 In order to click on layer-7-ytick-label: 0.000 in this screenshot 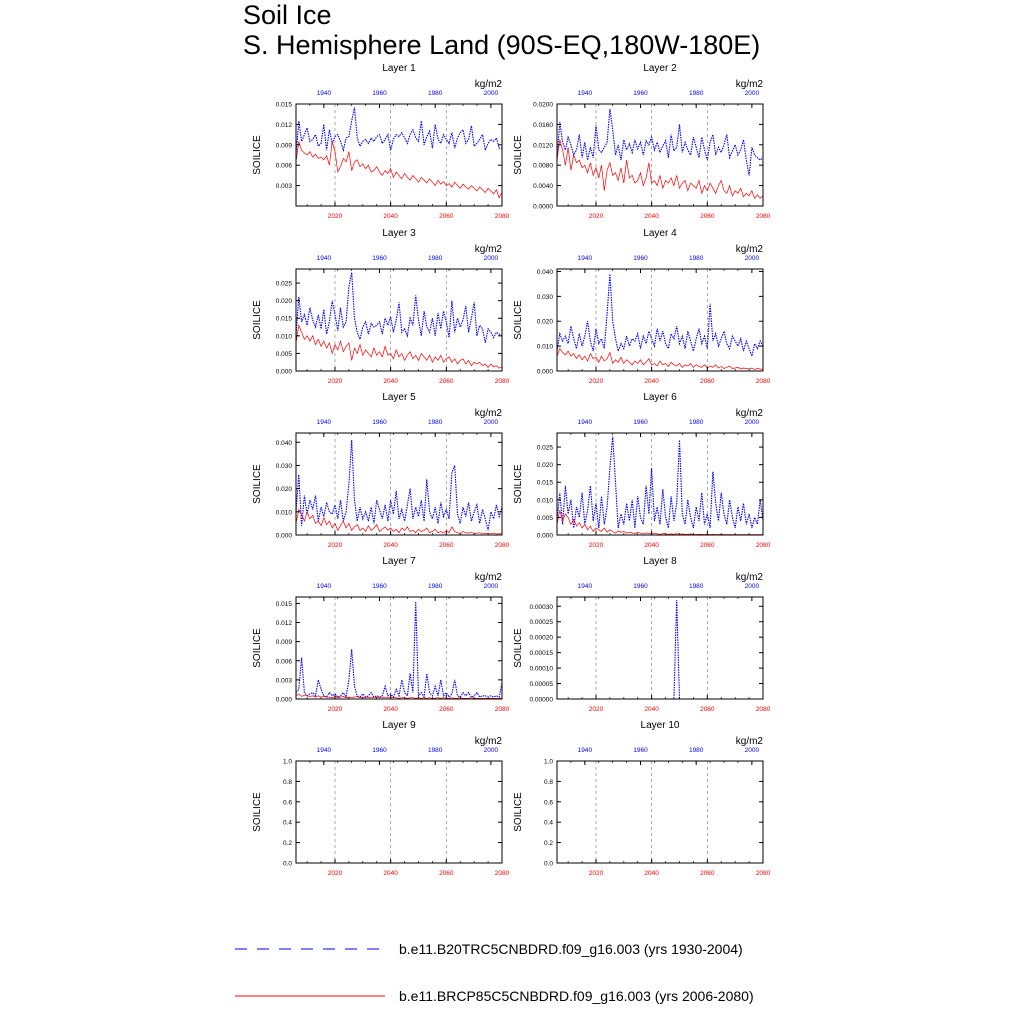, I will do `click(284, 700)`.